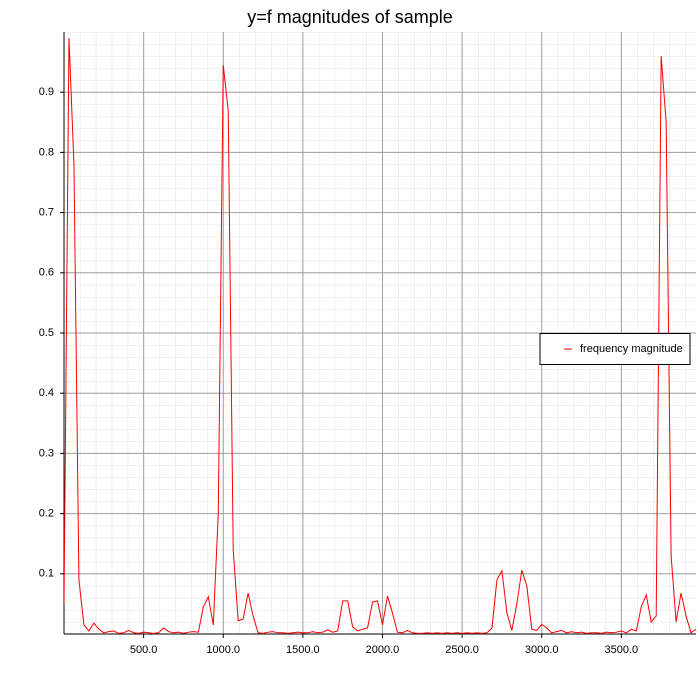 The image size is (700, 700). Describe the element at coordinates (46, 273) in the screenshot. I see `y-tick-label: 0.6` at that location.